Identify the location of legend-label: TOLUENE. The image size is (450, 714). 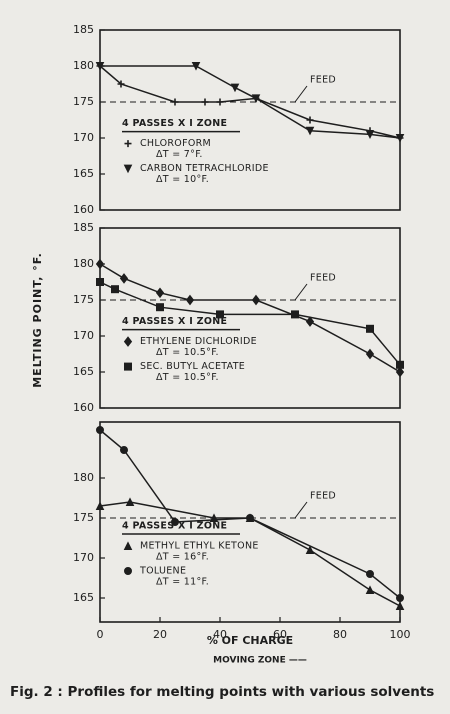
(162, 571).